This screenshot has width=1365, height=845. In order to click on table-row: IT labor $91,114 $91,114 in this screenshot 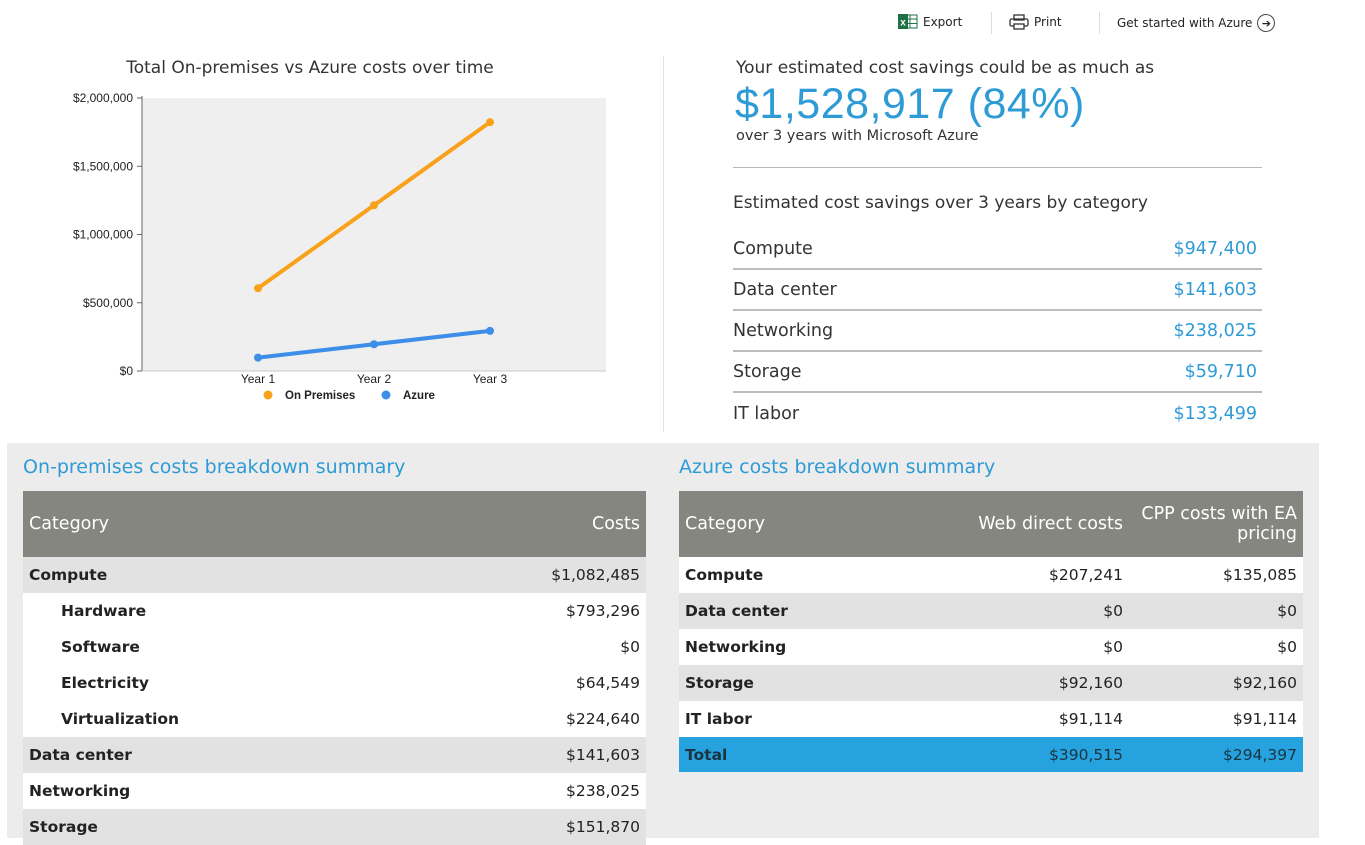, I will do `click(991, 719)`.